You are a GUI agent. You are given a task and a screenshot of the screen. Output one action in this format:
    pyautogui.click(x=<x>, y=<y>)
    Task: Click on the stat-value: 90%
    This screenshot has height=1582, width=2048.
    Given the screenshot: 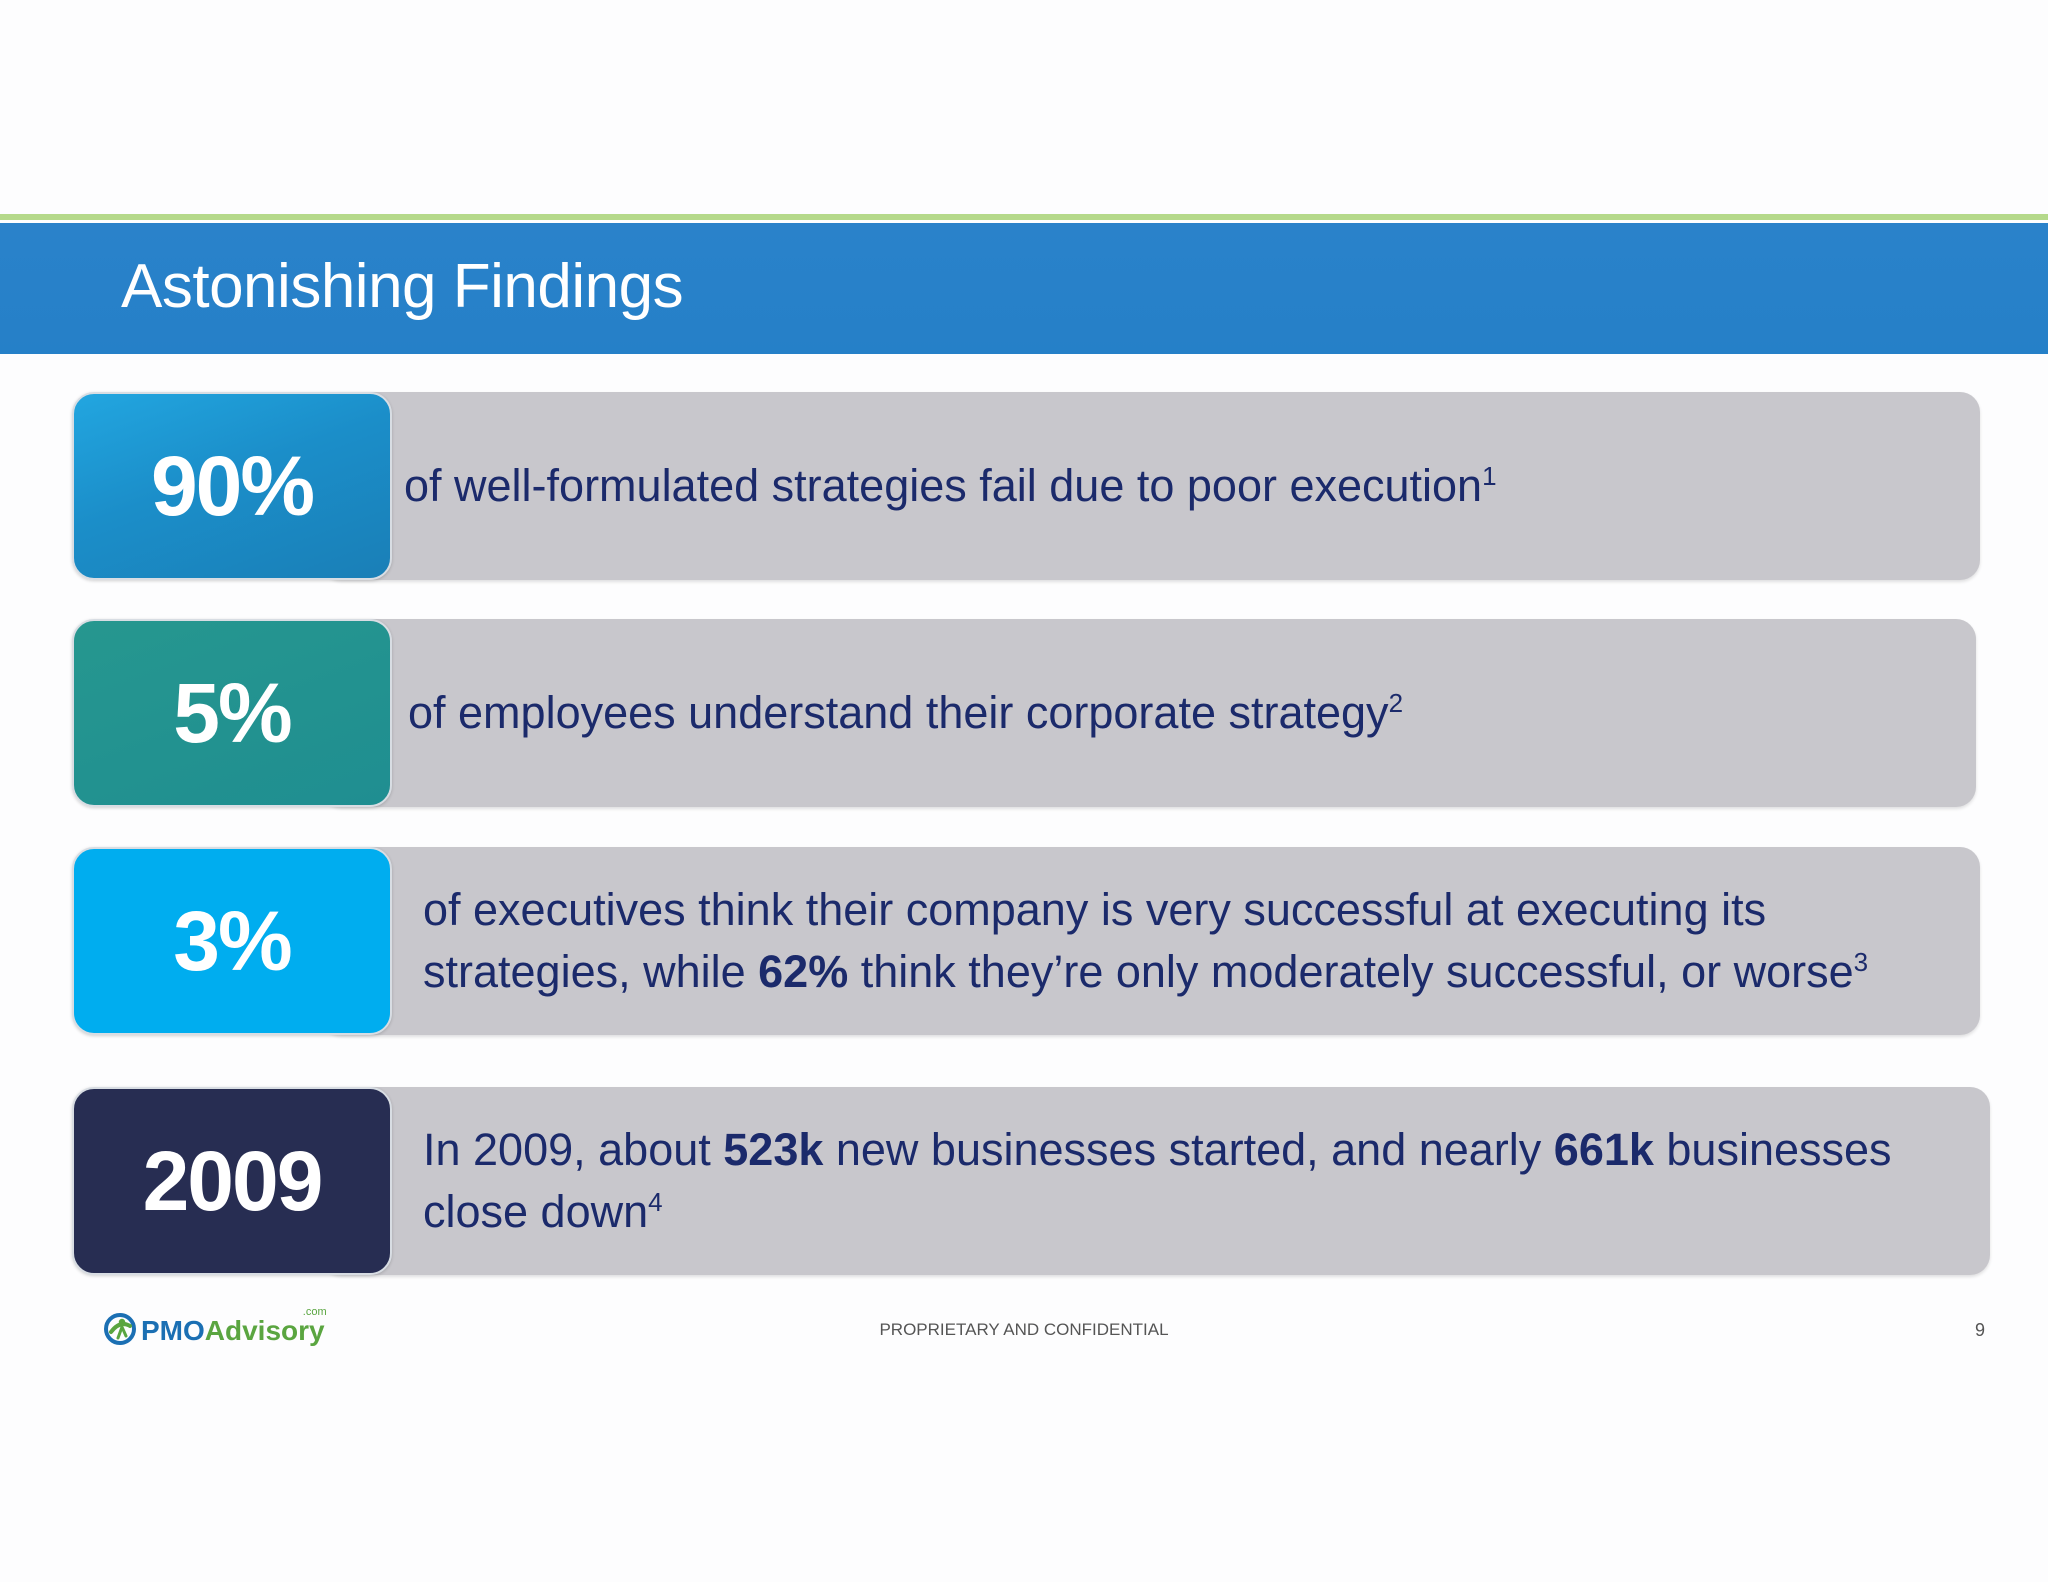 What is the action you would take?
    pyautogui.click(x=232, y=486)
    